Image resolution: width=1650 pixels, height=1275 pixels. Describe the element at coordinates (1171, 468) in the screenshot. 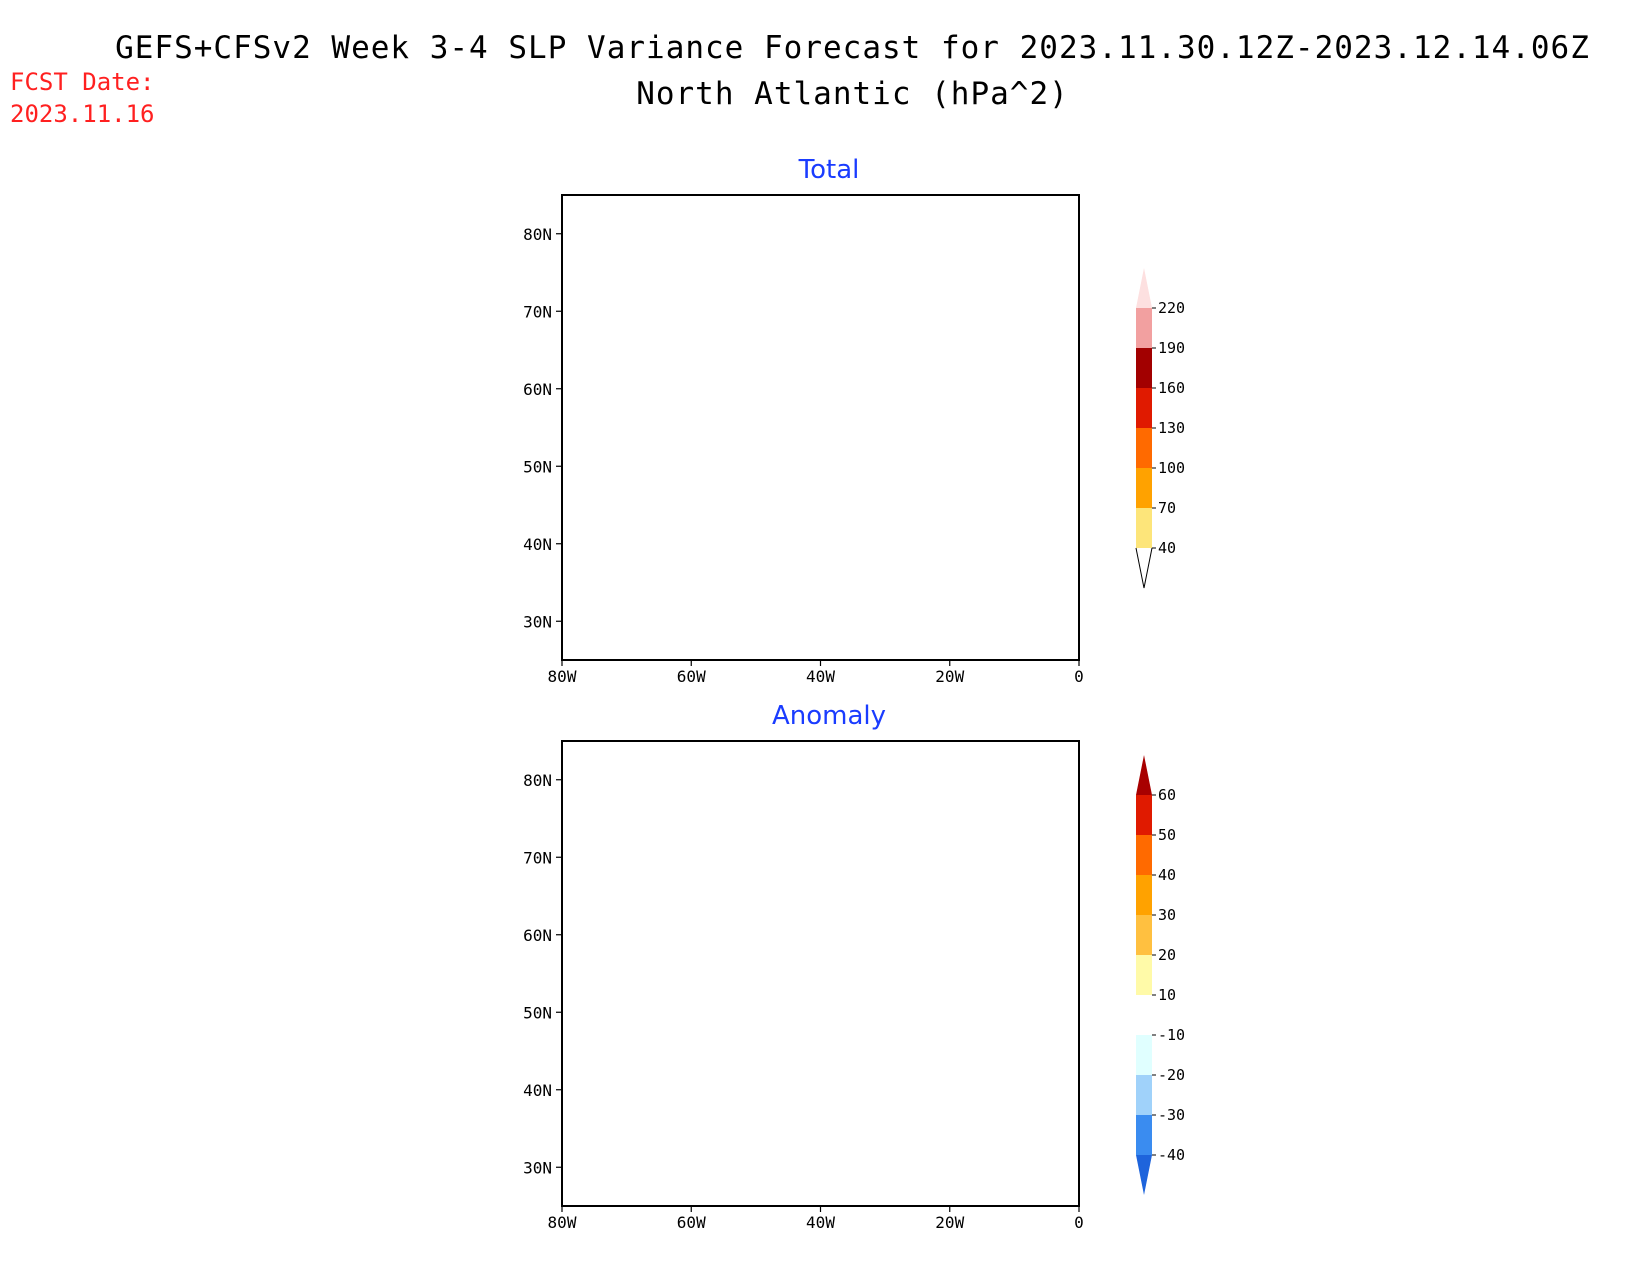

I see `colorbar-label: 100` at that location.